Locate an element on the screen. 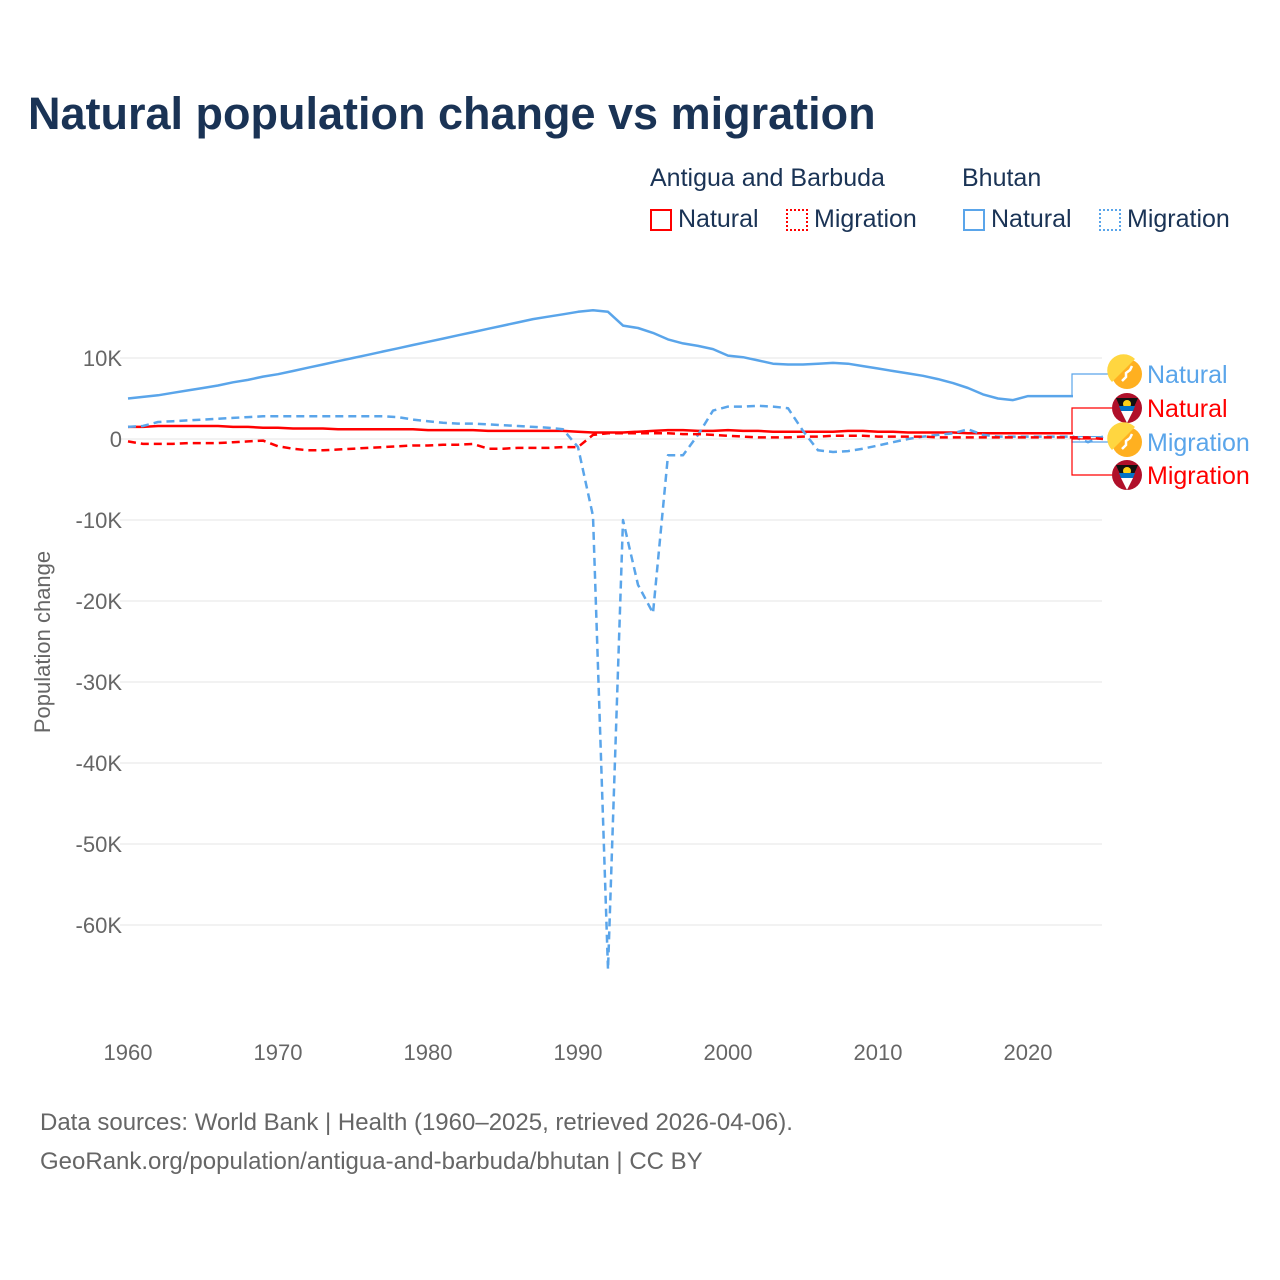  y-tick-label: -30K is located at coordinates (99, 682).